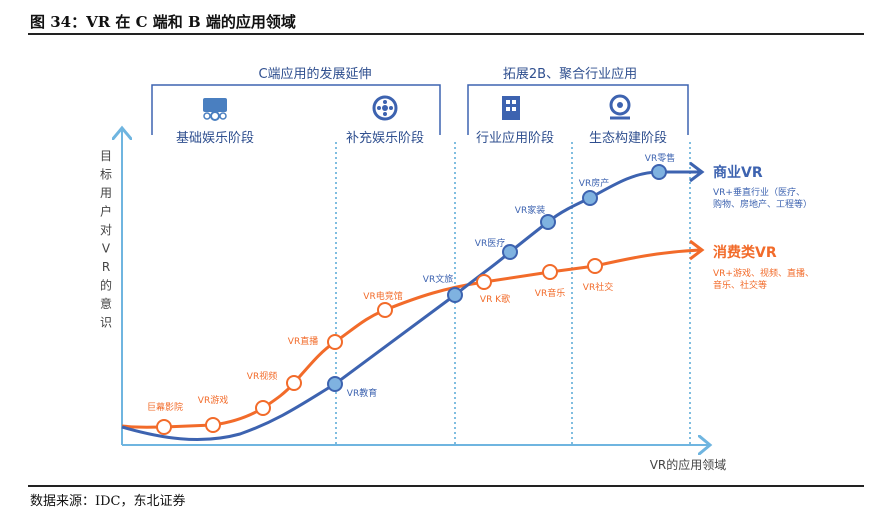 Image resolution: width=892 pixels, height=515 pixels. Describe the element at coordinates (106, 249) in the screenshot. I see `svg-text: V` at that location.